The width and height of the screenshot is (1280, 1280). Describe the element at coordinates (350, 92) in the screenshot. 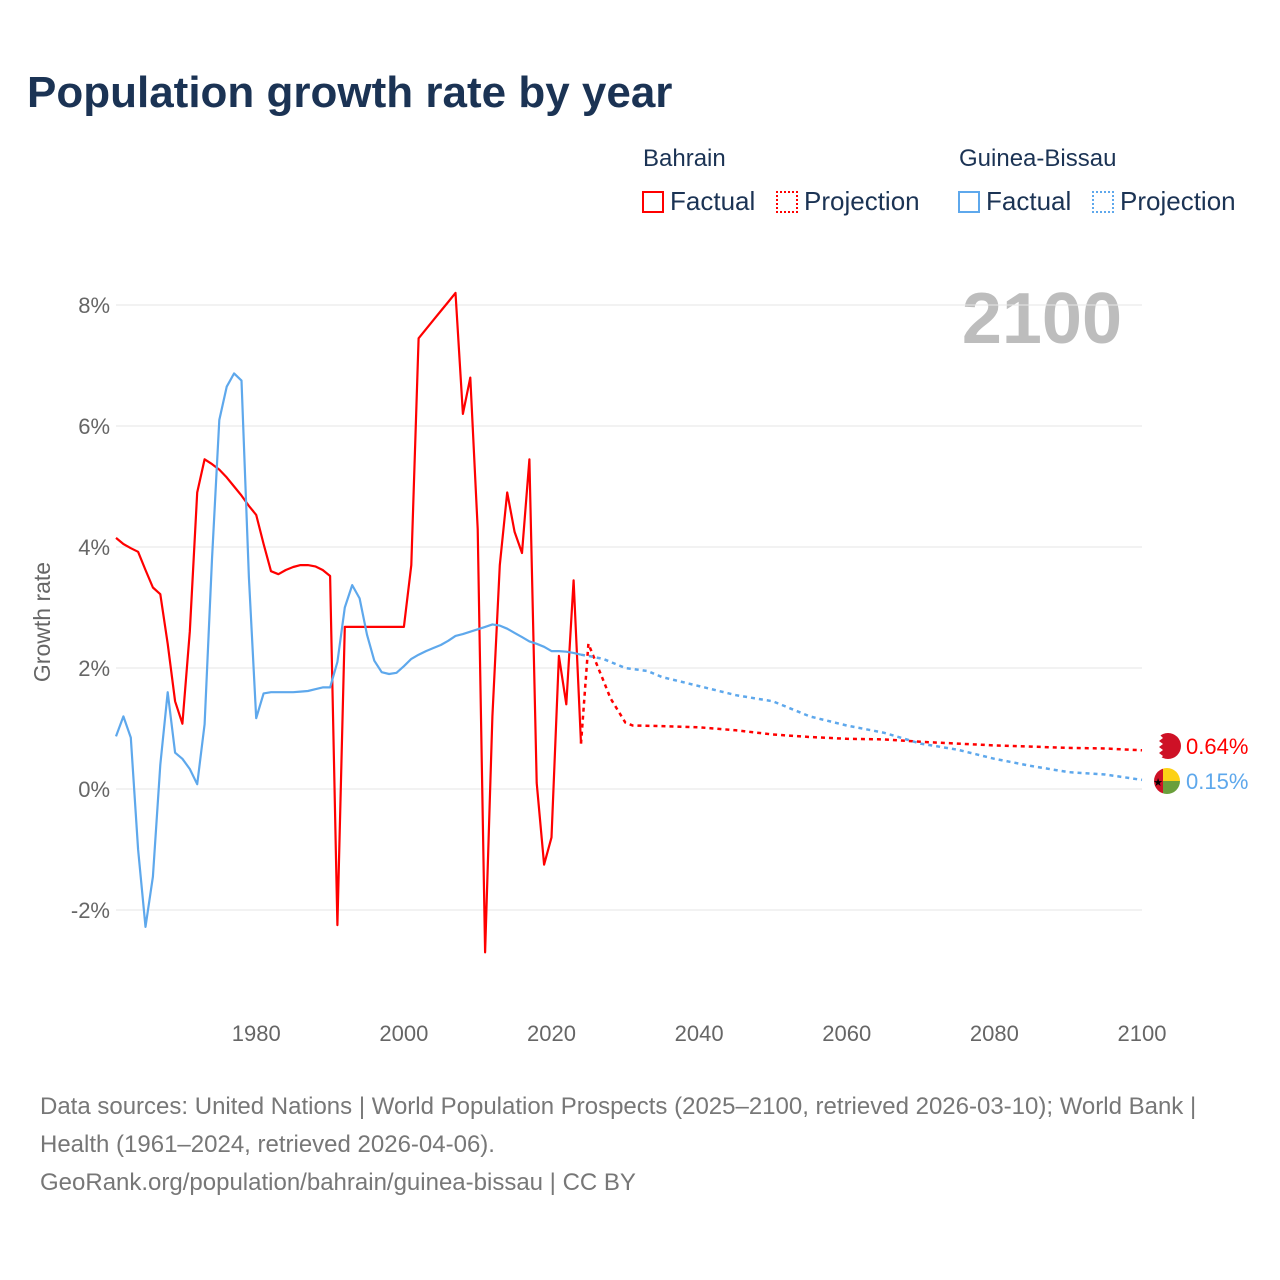

I see `chart-title: Population growth rate by year` at that location.